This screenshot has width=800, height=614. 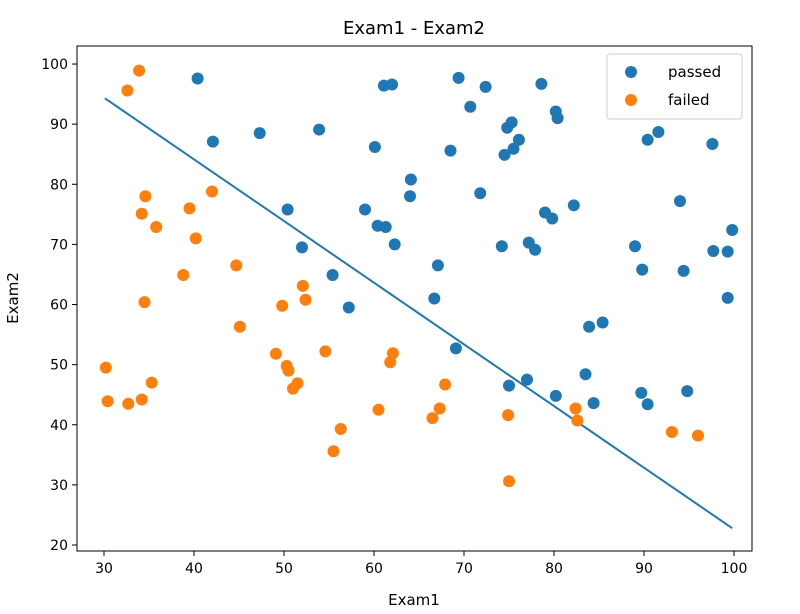 What do you see at coordinates (59, 305) in the screenshot?
I see `y-axis: 20 30 40 50 60 70 80 90 100` at bounding box center [59, 305].